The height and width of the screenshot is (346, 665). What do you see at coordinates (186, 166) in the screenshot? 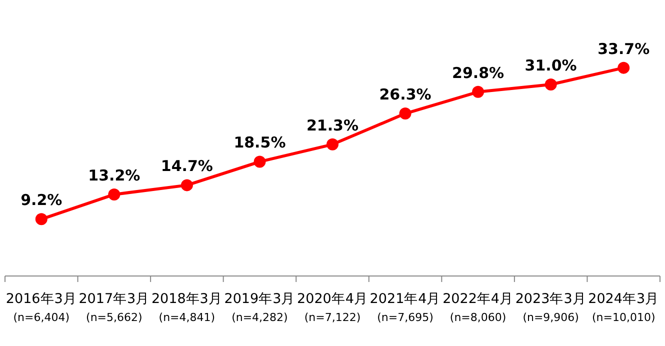
I see `data-label: 14.7%` at bounding box center [186, 166].